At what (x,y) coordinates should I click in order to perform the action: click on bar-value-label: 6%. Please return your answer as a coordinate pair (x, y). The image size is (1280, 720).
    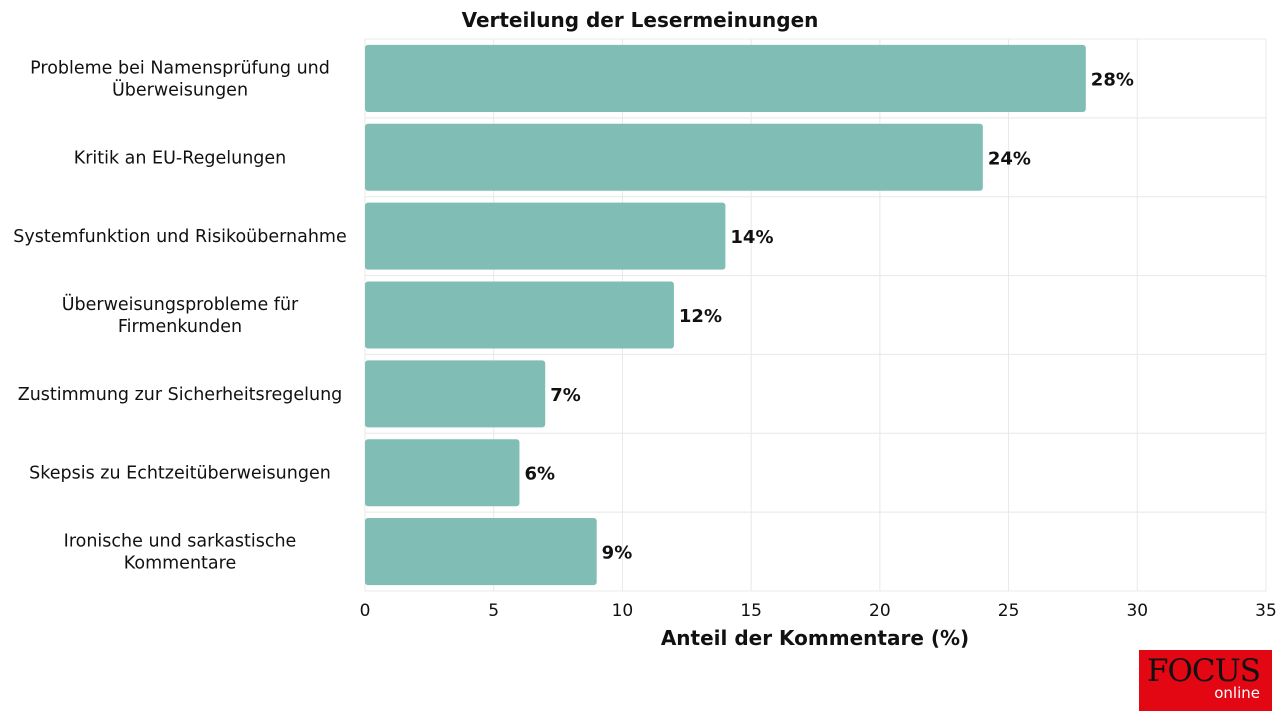
    Looking at the image, I should click on (539, 474).